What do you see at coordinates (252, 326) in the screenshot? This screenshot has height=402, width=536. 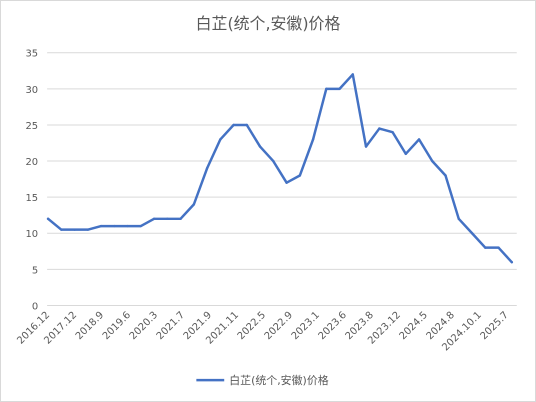 I see `x-tick-label: 2022.5` at bounding box center [252, 326].